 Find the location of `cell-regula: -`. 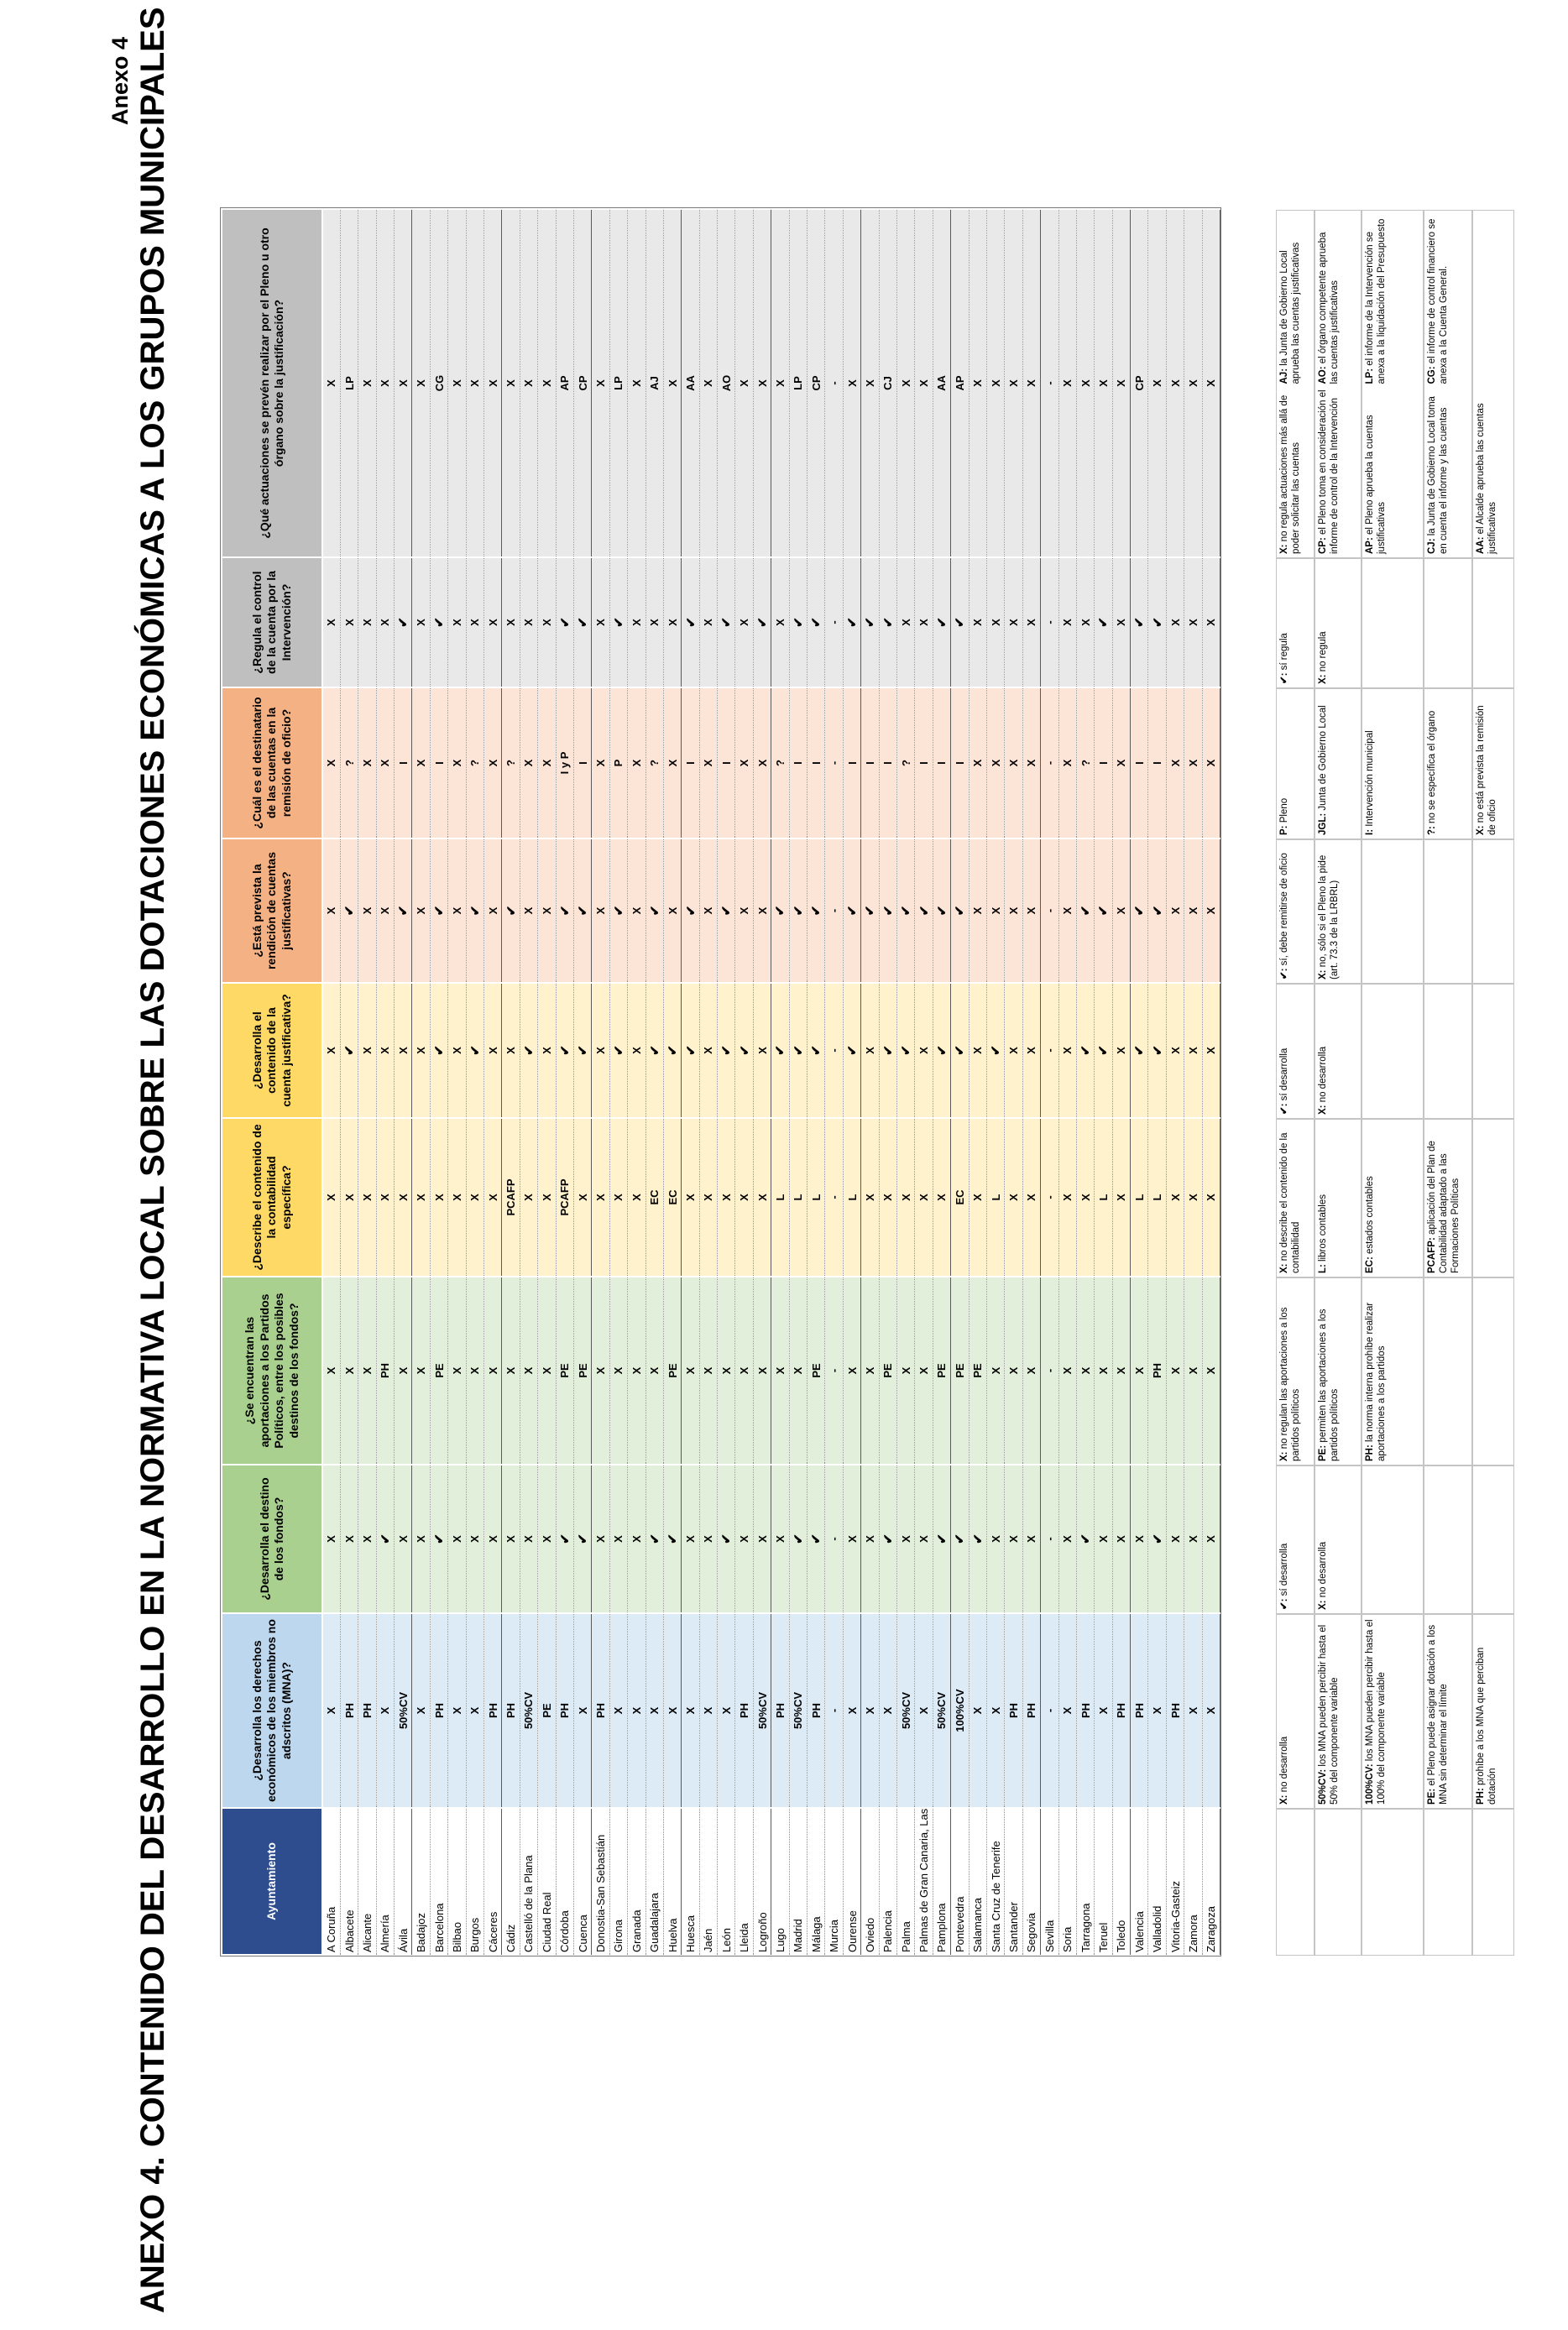

cell-regula: - is located at coordinates (834, 622).